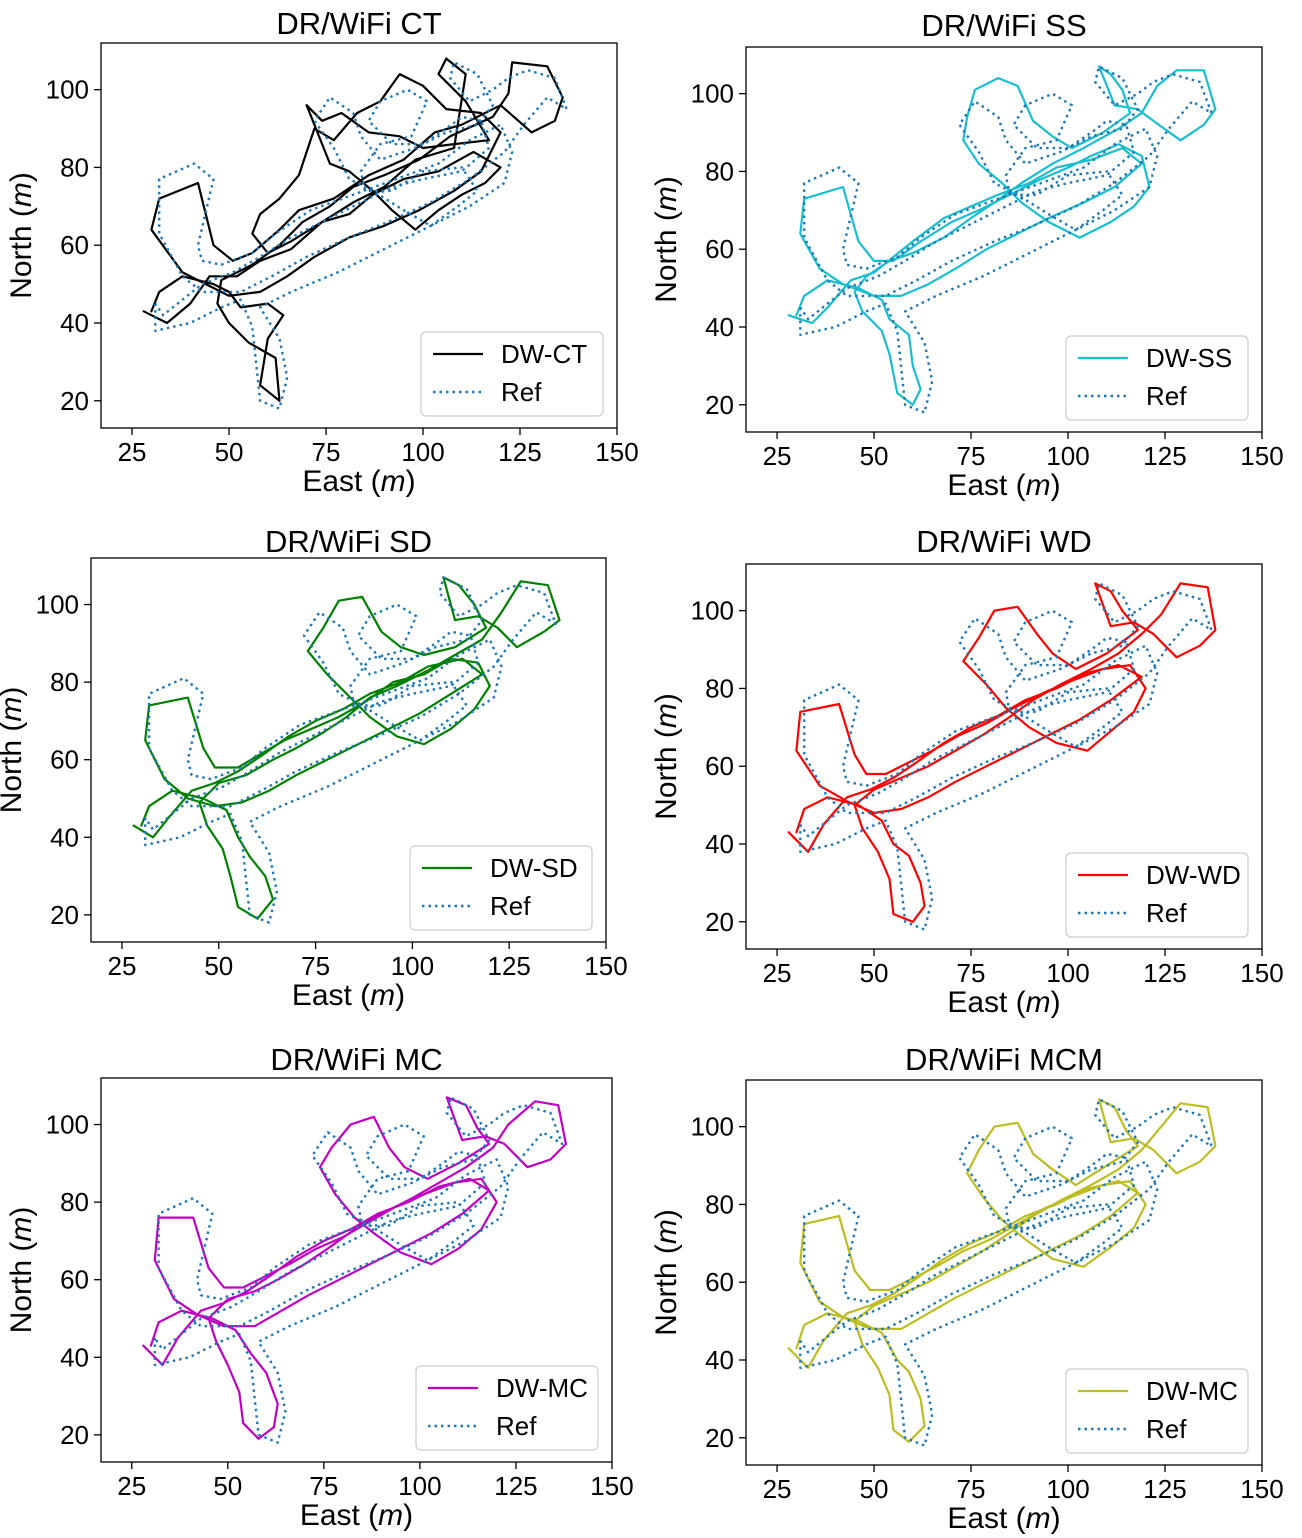 The height and width of the screenshot is (1538, 1302). What do you see at coordinates (1157, 378) in the screenshot?
I see `legend: DW-SS Ref` at bounding box center [1157, 378].